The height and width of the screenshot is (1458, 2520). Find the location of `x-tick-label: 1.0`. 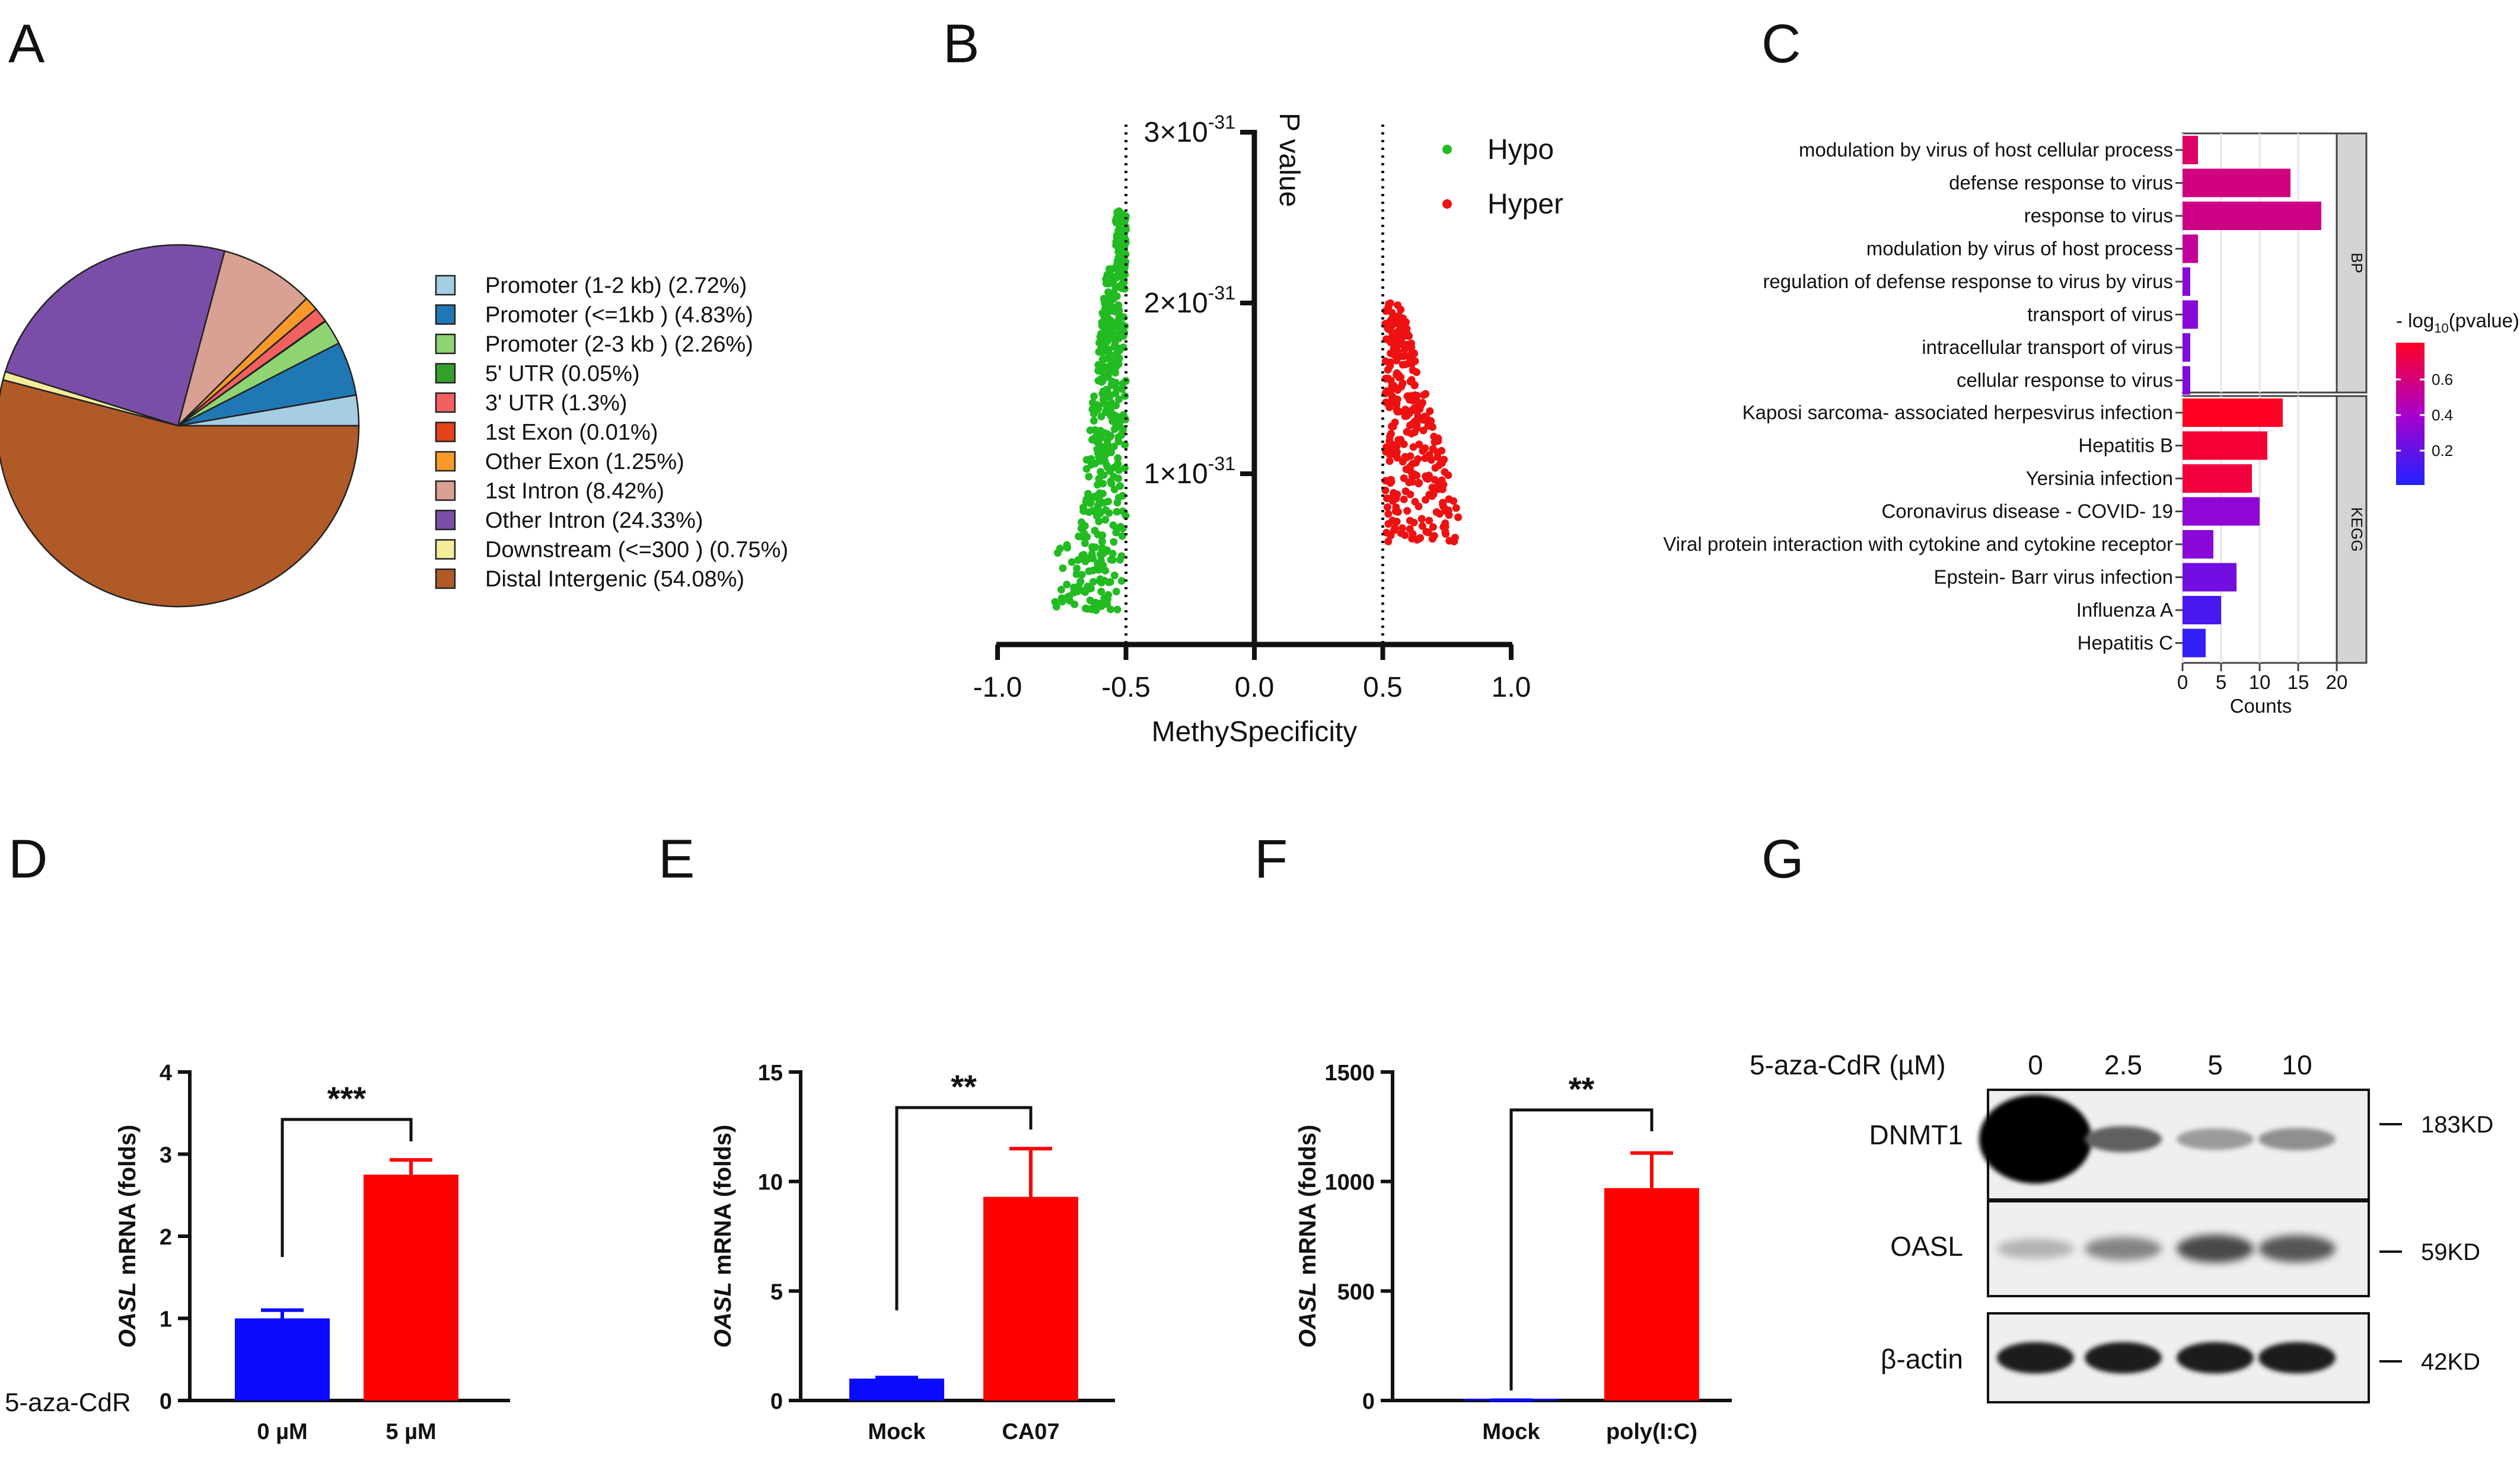

x-tick-label: 1.0 is located at coordinates (1511, 687).